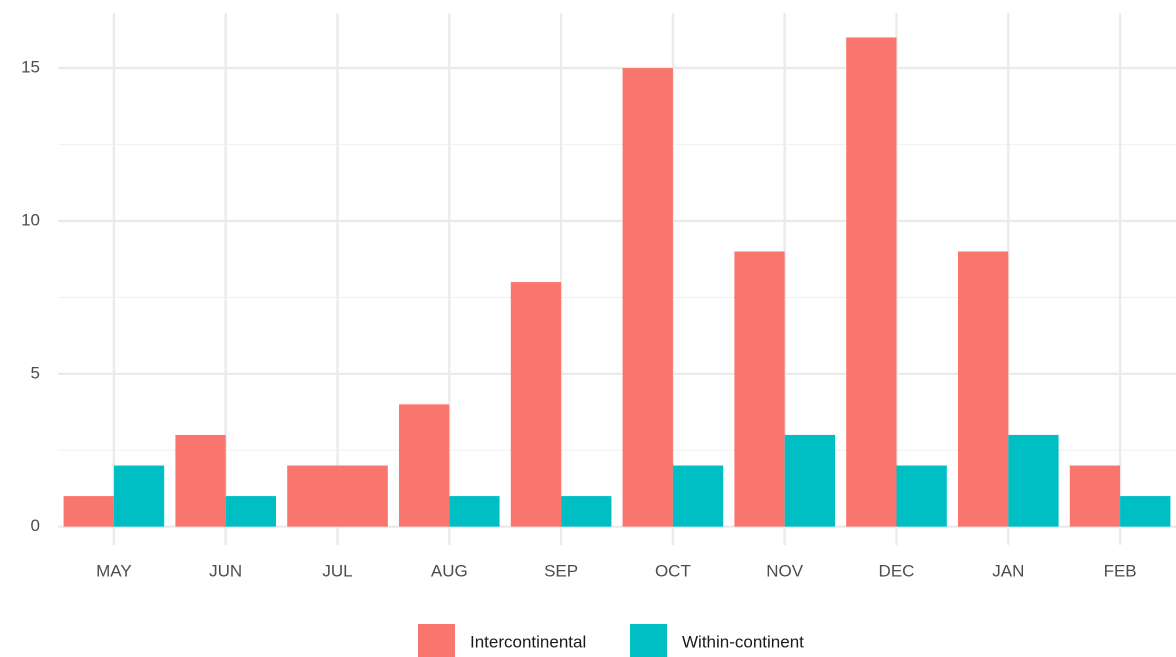  Describe the element at coordinates (561, 570) in the screenshot. I see `x-tick-label: SEP` at that location.